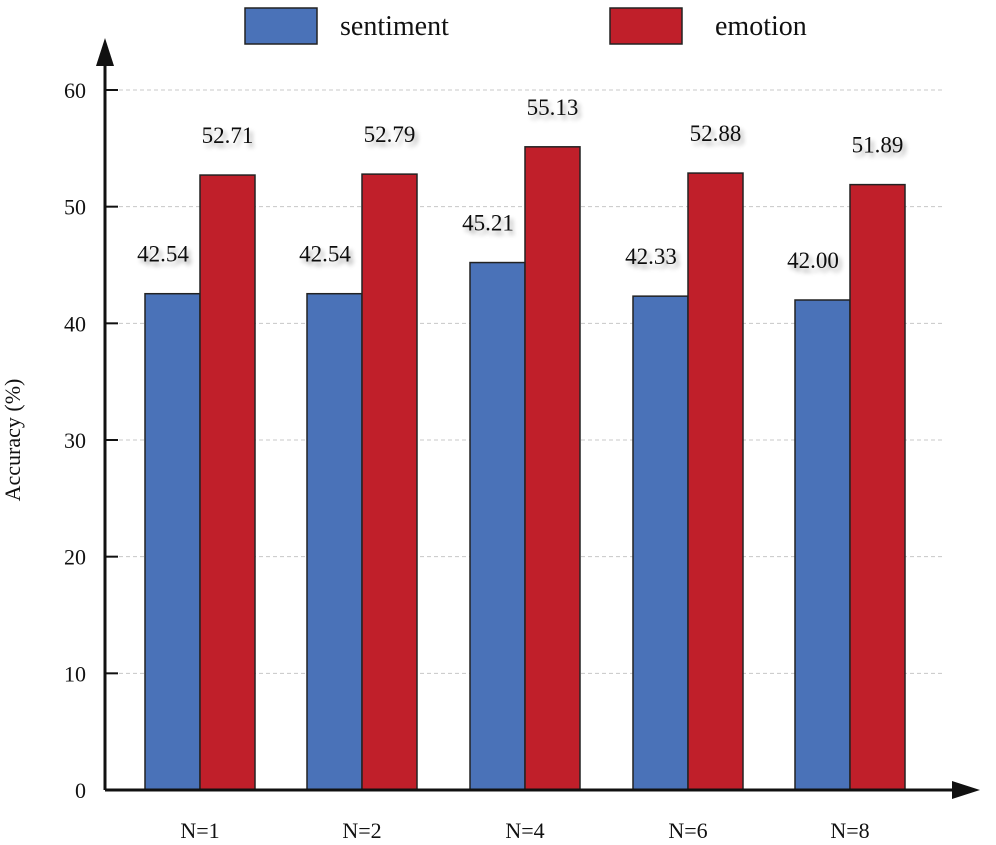  Describe the element at coordinates (105, 52) in the screenshot. I see `y-axis-arrow` at that location.